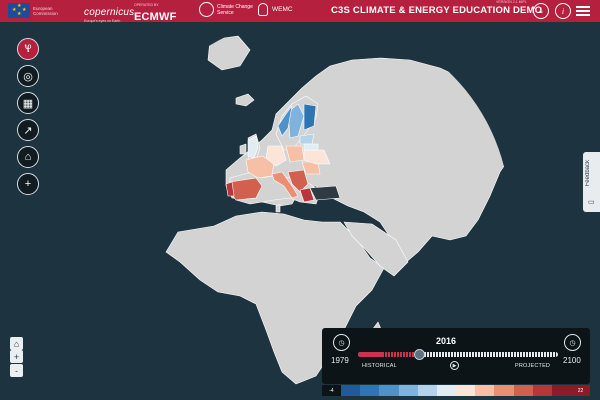 Image resolution: width=600 pixels, height=400 pixels. I want to click on zoom-in-button: +, so click(16, 356).